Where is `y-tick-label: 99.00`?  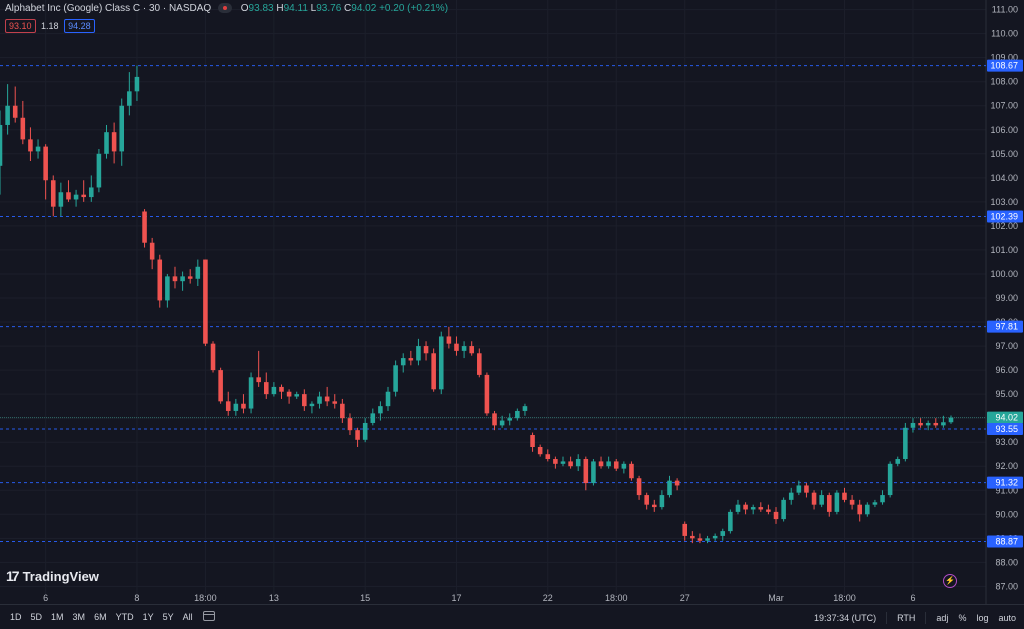 y-tick-label: 99.00 is located at coordinates (1006, 298).